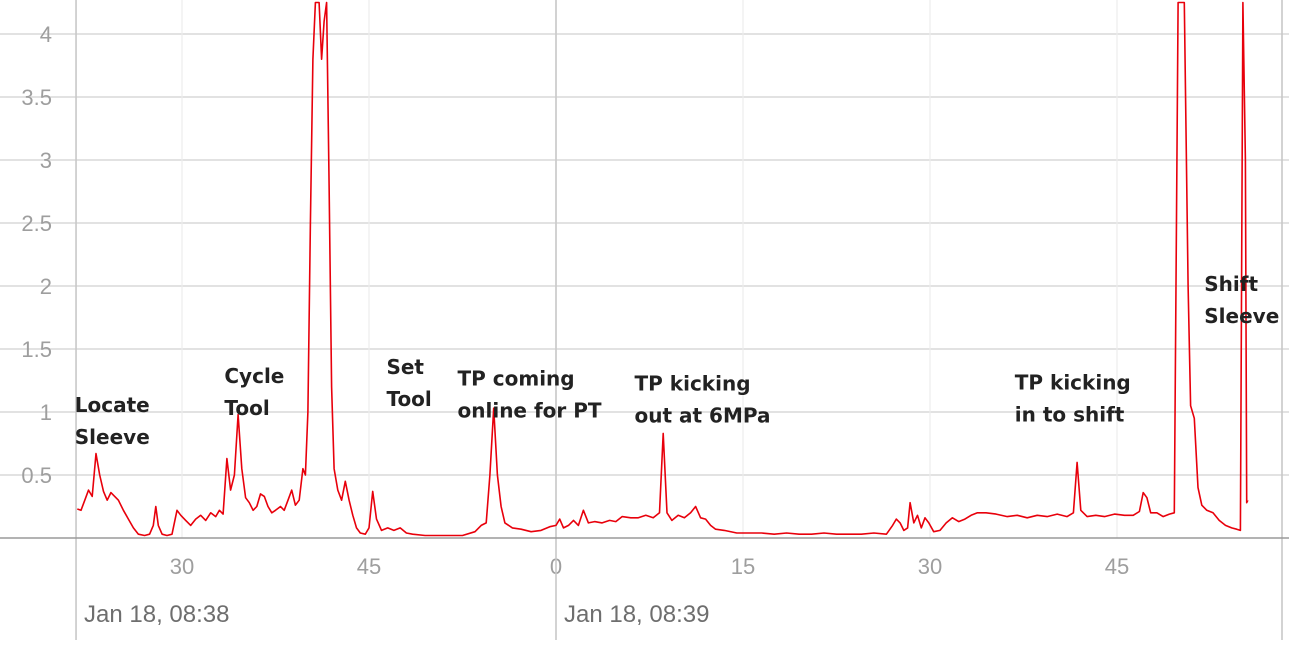 Image resolution: width=1289 pixels, height=652 pixels. Describe the element at coordinates (636, 614) in the screenshot. I see `x-date-label: Jan 18, 08:39` at that location.